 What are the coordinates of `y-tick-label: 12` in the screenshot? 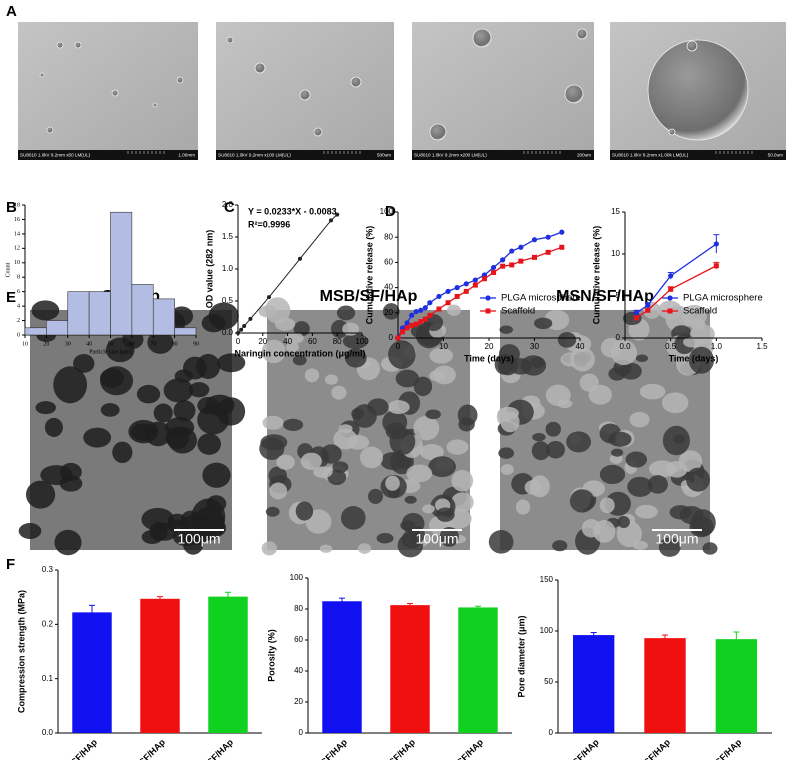 It's located at (17, 249).